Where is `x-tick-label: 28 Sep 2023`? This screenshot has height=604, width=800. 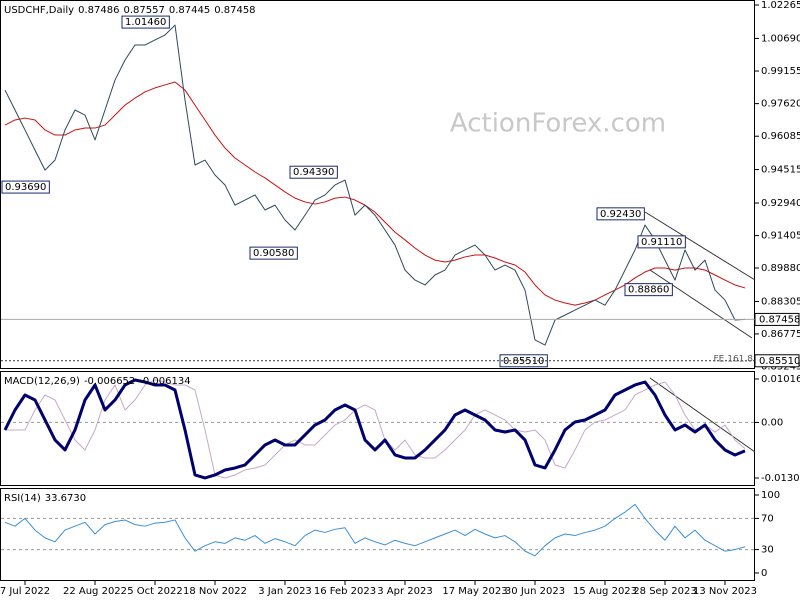
x-tick-label: 28 Sep 2023 is located at coordinates (664, 591).